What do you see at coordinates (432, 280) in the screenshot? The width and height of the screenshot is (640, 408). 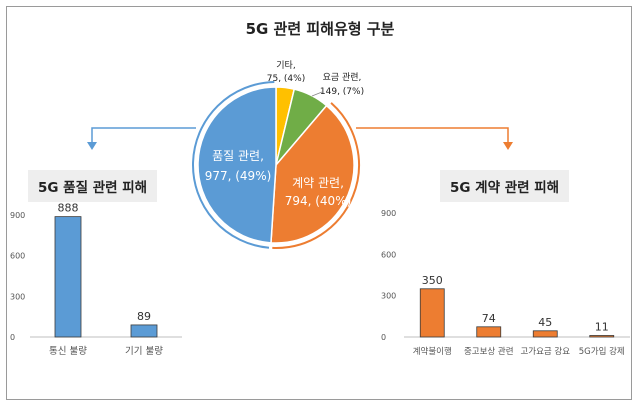 I see `contract-data-label: 350` at bounding box center [432, 280].